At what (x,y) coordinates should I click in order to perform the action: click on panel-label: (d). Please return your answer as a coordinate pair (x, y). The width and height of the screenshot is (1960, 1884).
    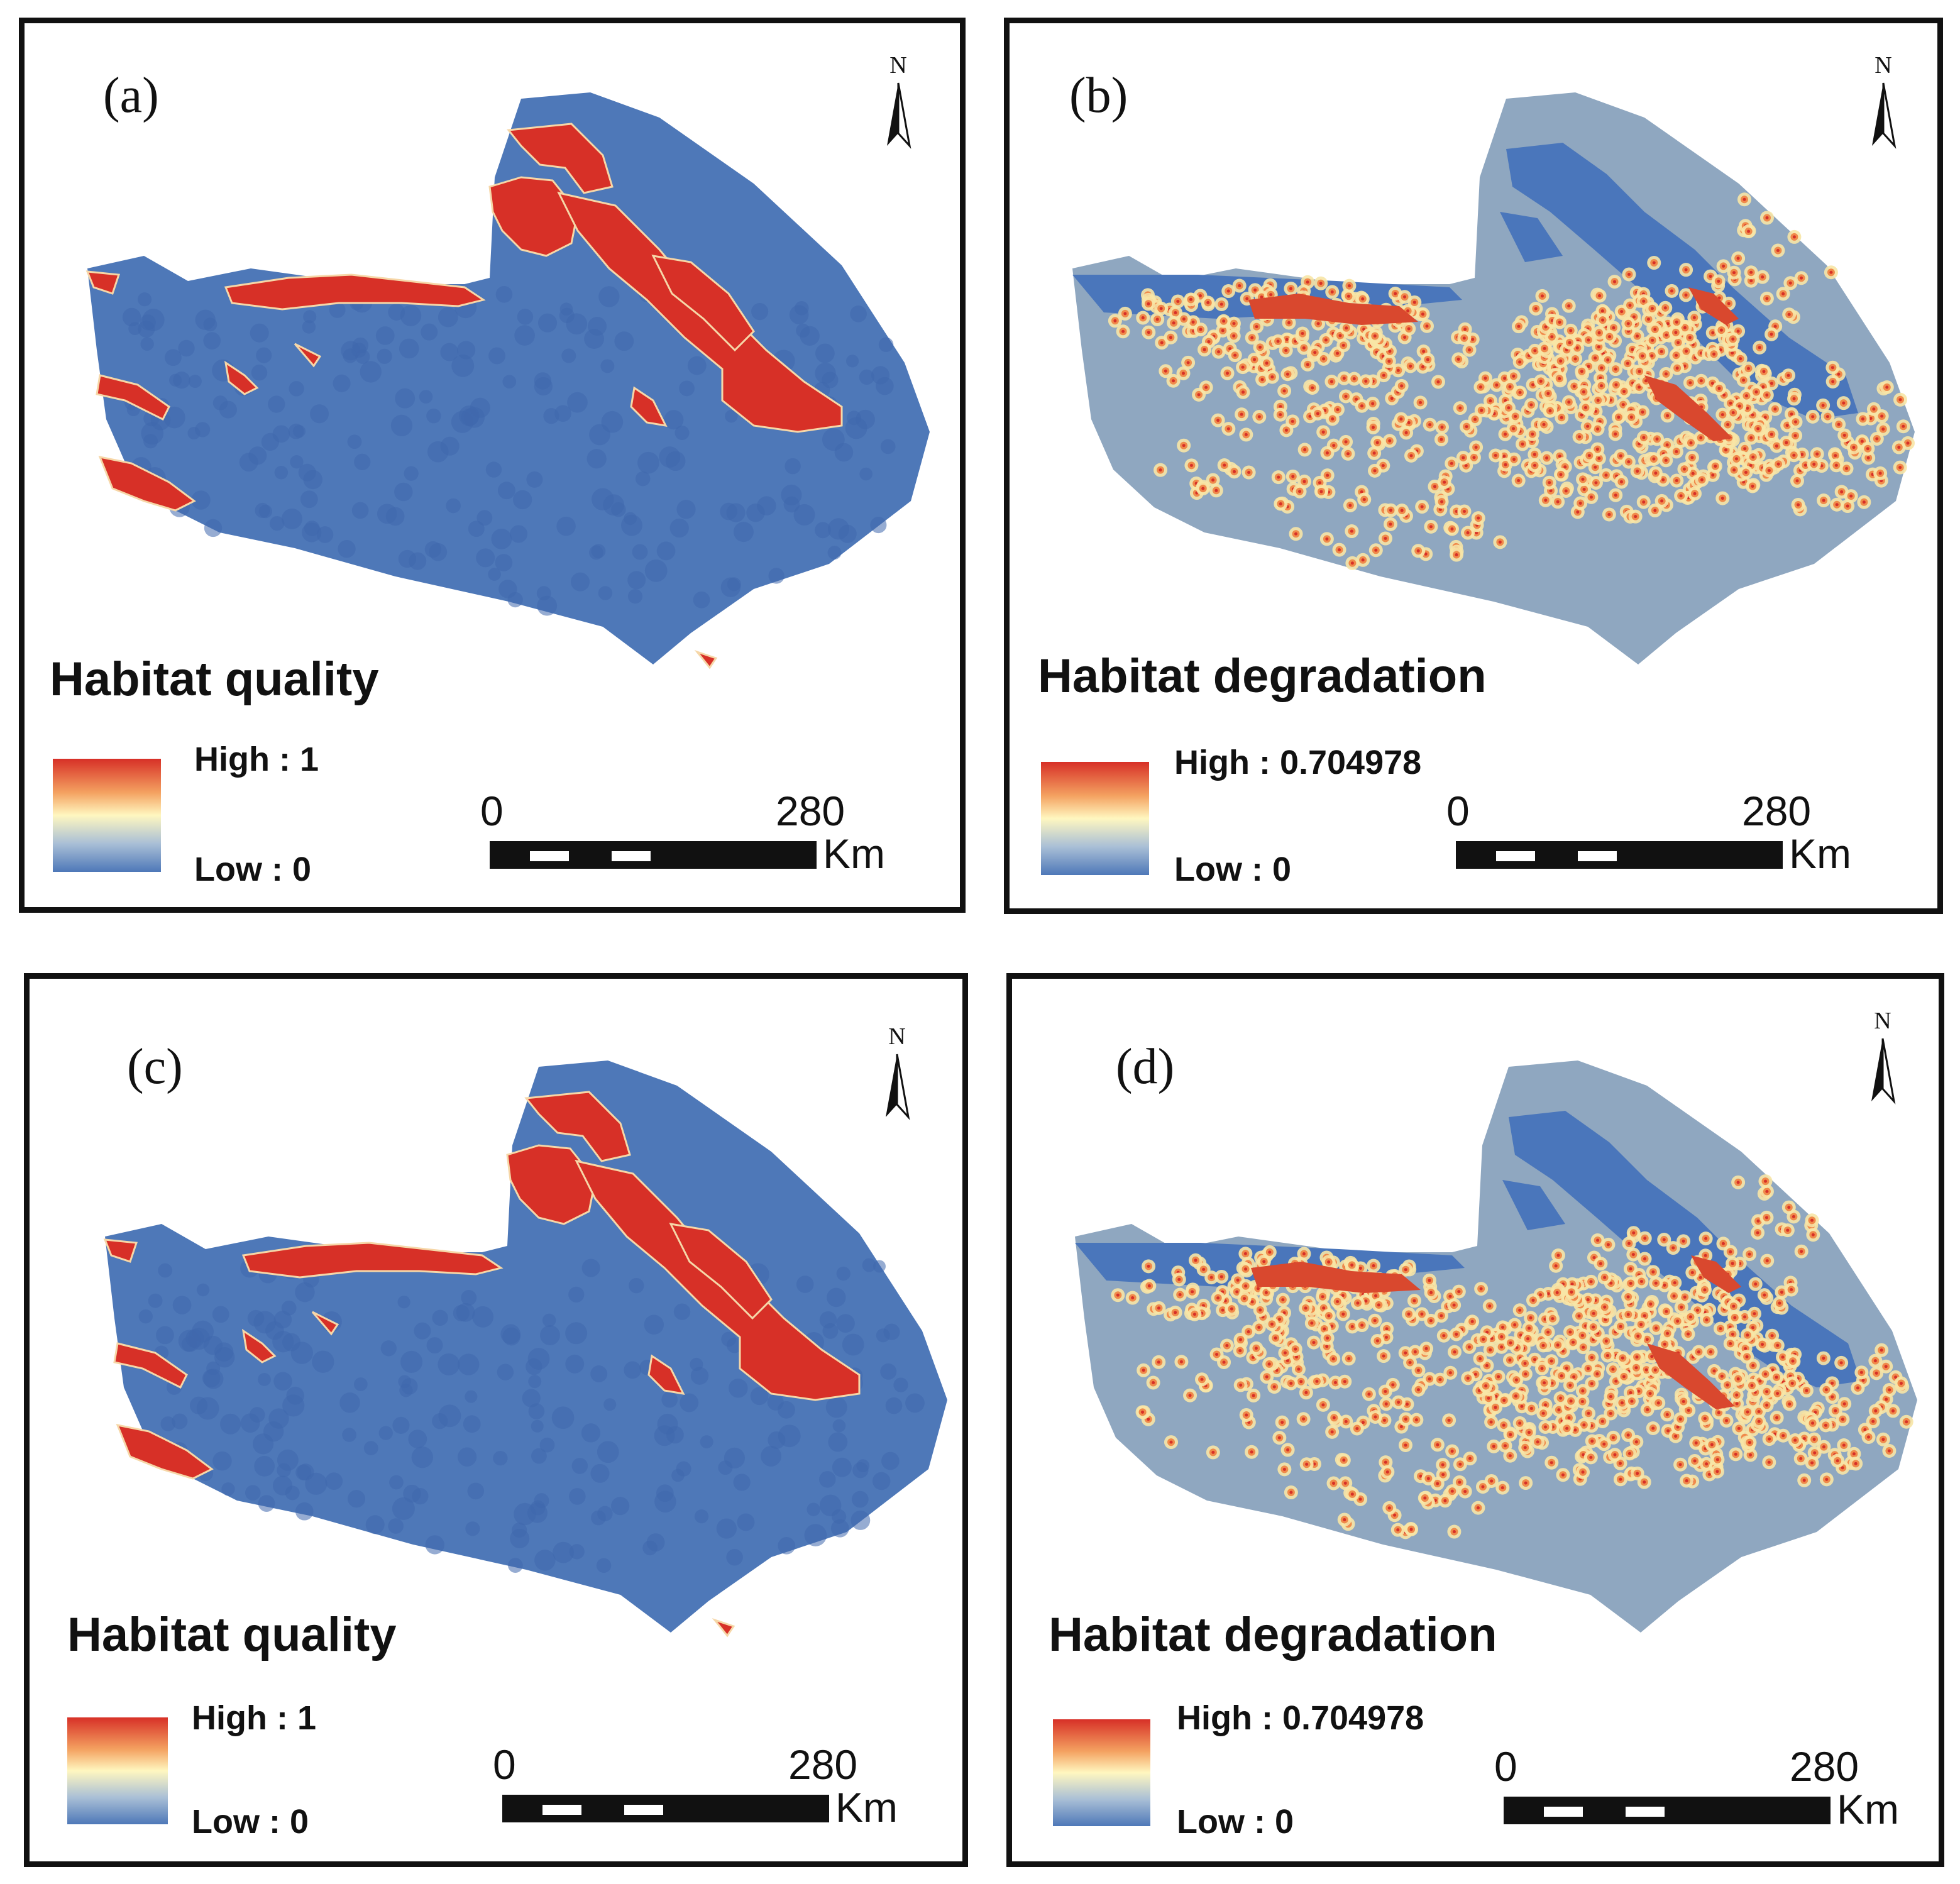
    Looking at the image, I should click on (1145, 1066).